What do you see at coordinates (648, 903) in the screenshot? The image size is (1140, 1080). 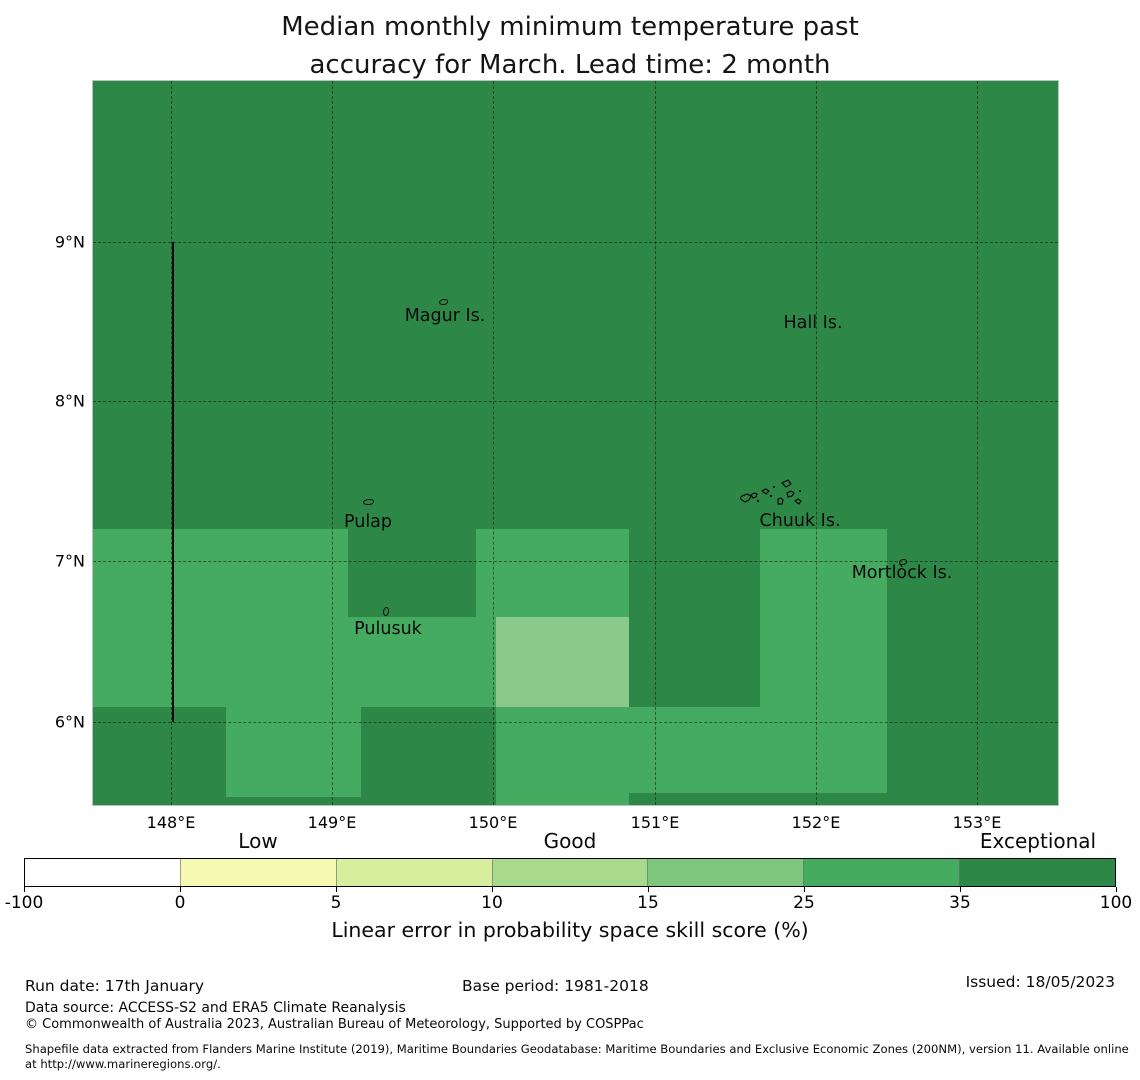 I see `colorbar-tick-label: 15` at bounding box center [648, 903].